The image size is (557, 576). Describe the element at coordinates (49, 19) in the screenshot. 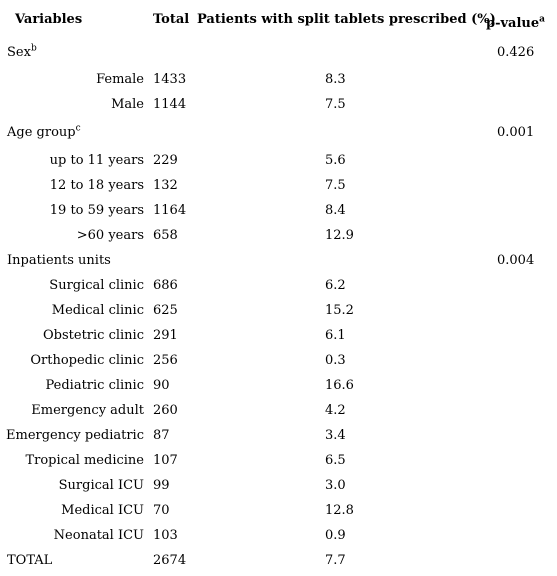

I see `header-variables: Variables` at that location.